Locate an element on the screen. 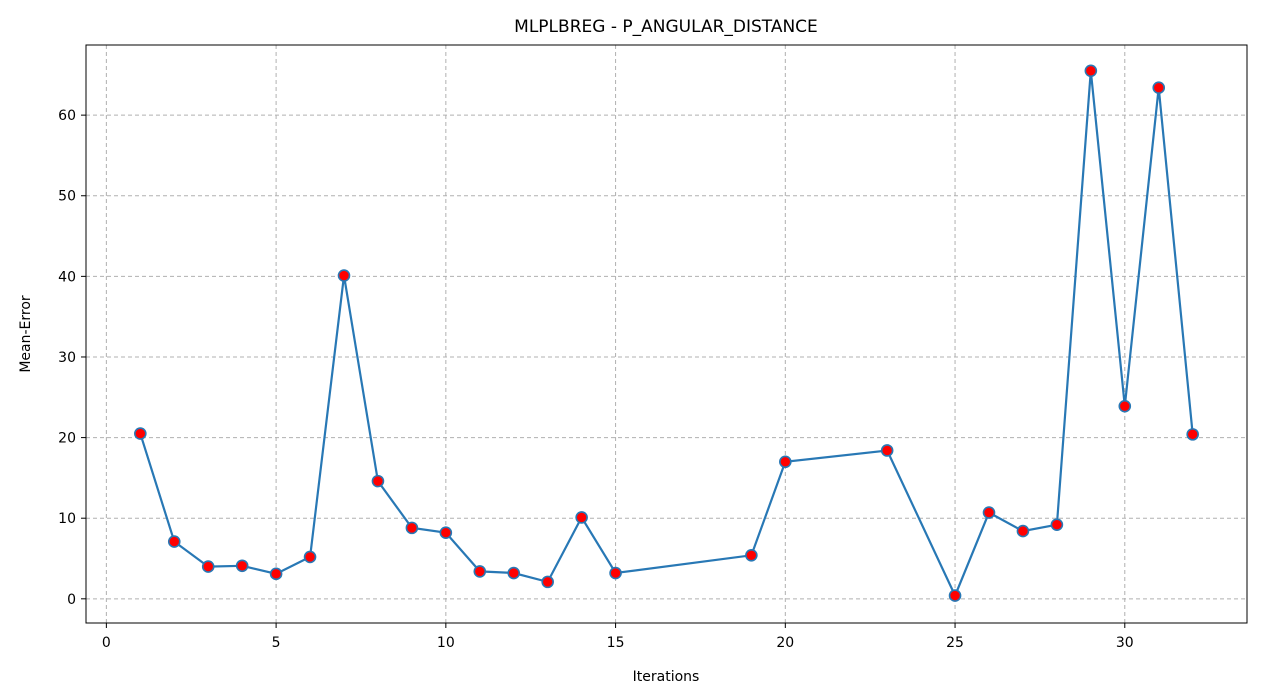  x-axis-ticks: 0 5 10 15 20 25 30 is located at coordinates (618, 637).